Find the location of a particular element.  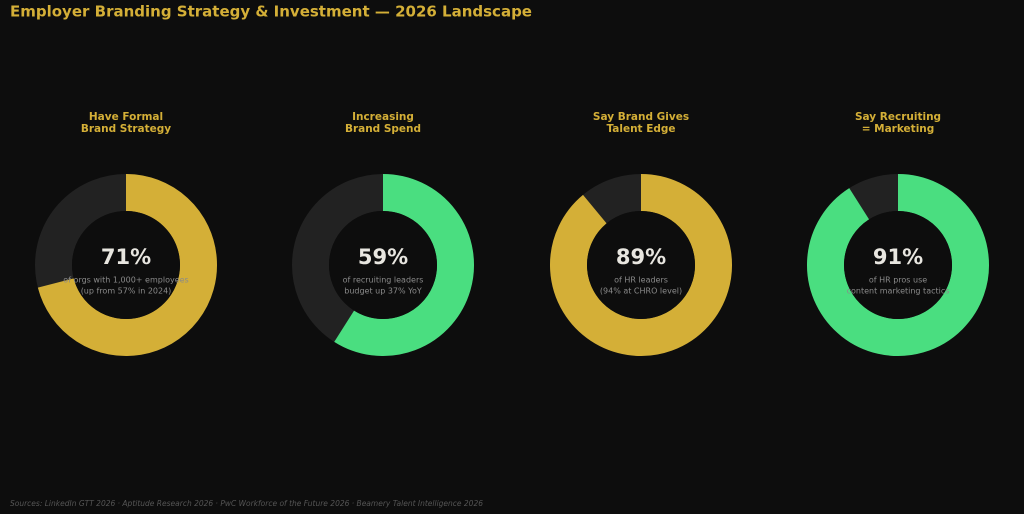

note: (up from 57% in 2024) is located at coordinates (126, 291).